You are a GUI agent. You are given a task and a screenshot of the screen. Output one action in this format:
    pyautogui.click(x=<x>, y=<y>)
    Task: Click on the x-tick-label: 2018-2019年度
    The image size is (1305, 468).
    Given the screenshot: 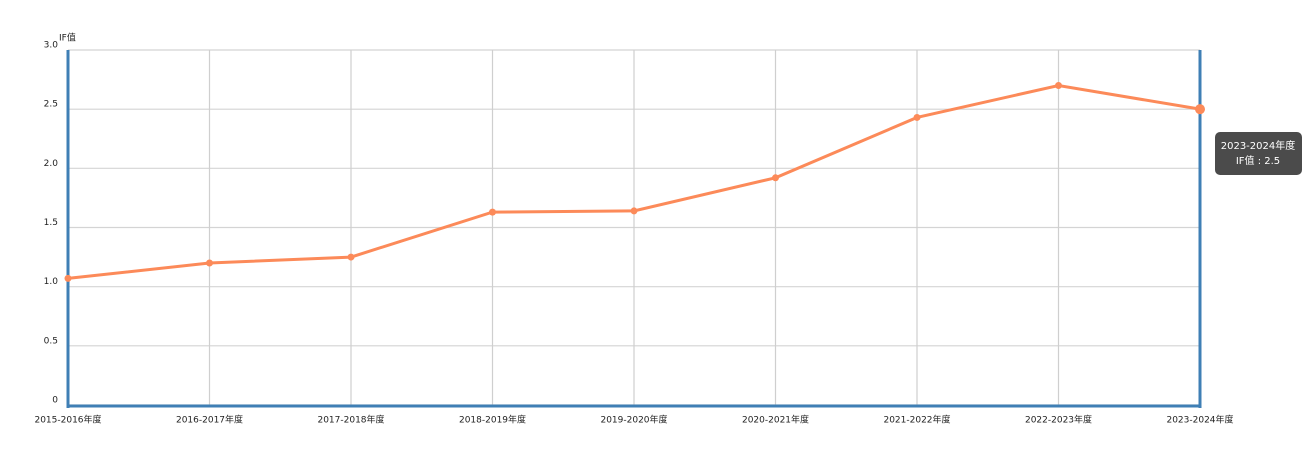 What is the action you would take?
    pyautogui.click(x=492, y=420)
    